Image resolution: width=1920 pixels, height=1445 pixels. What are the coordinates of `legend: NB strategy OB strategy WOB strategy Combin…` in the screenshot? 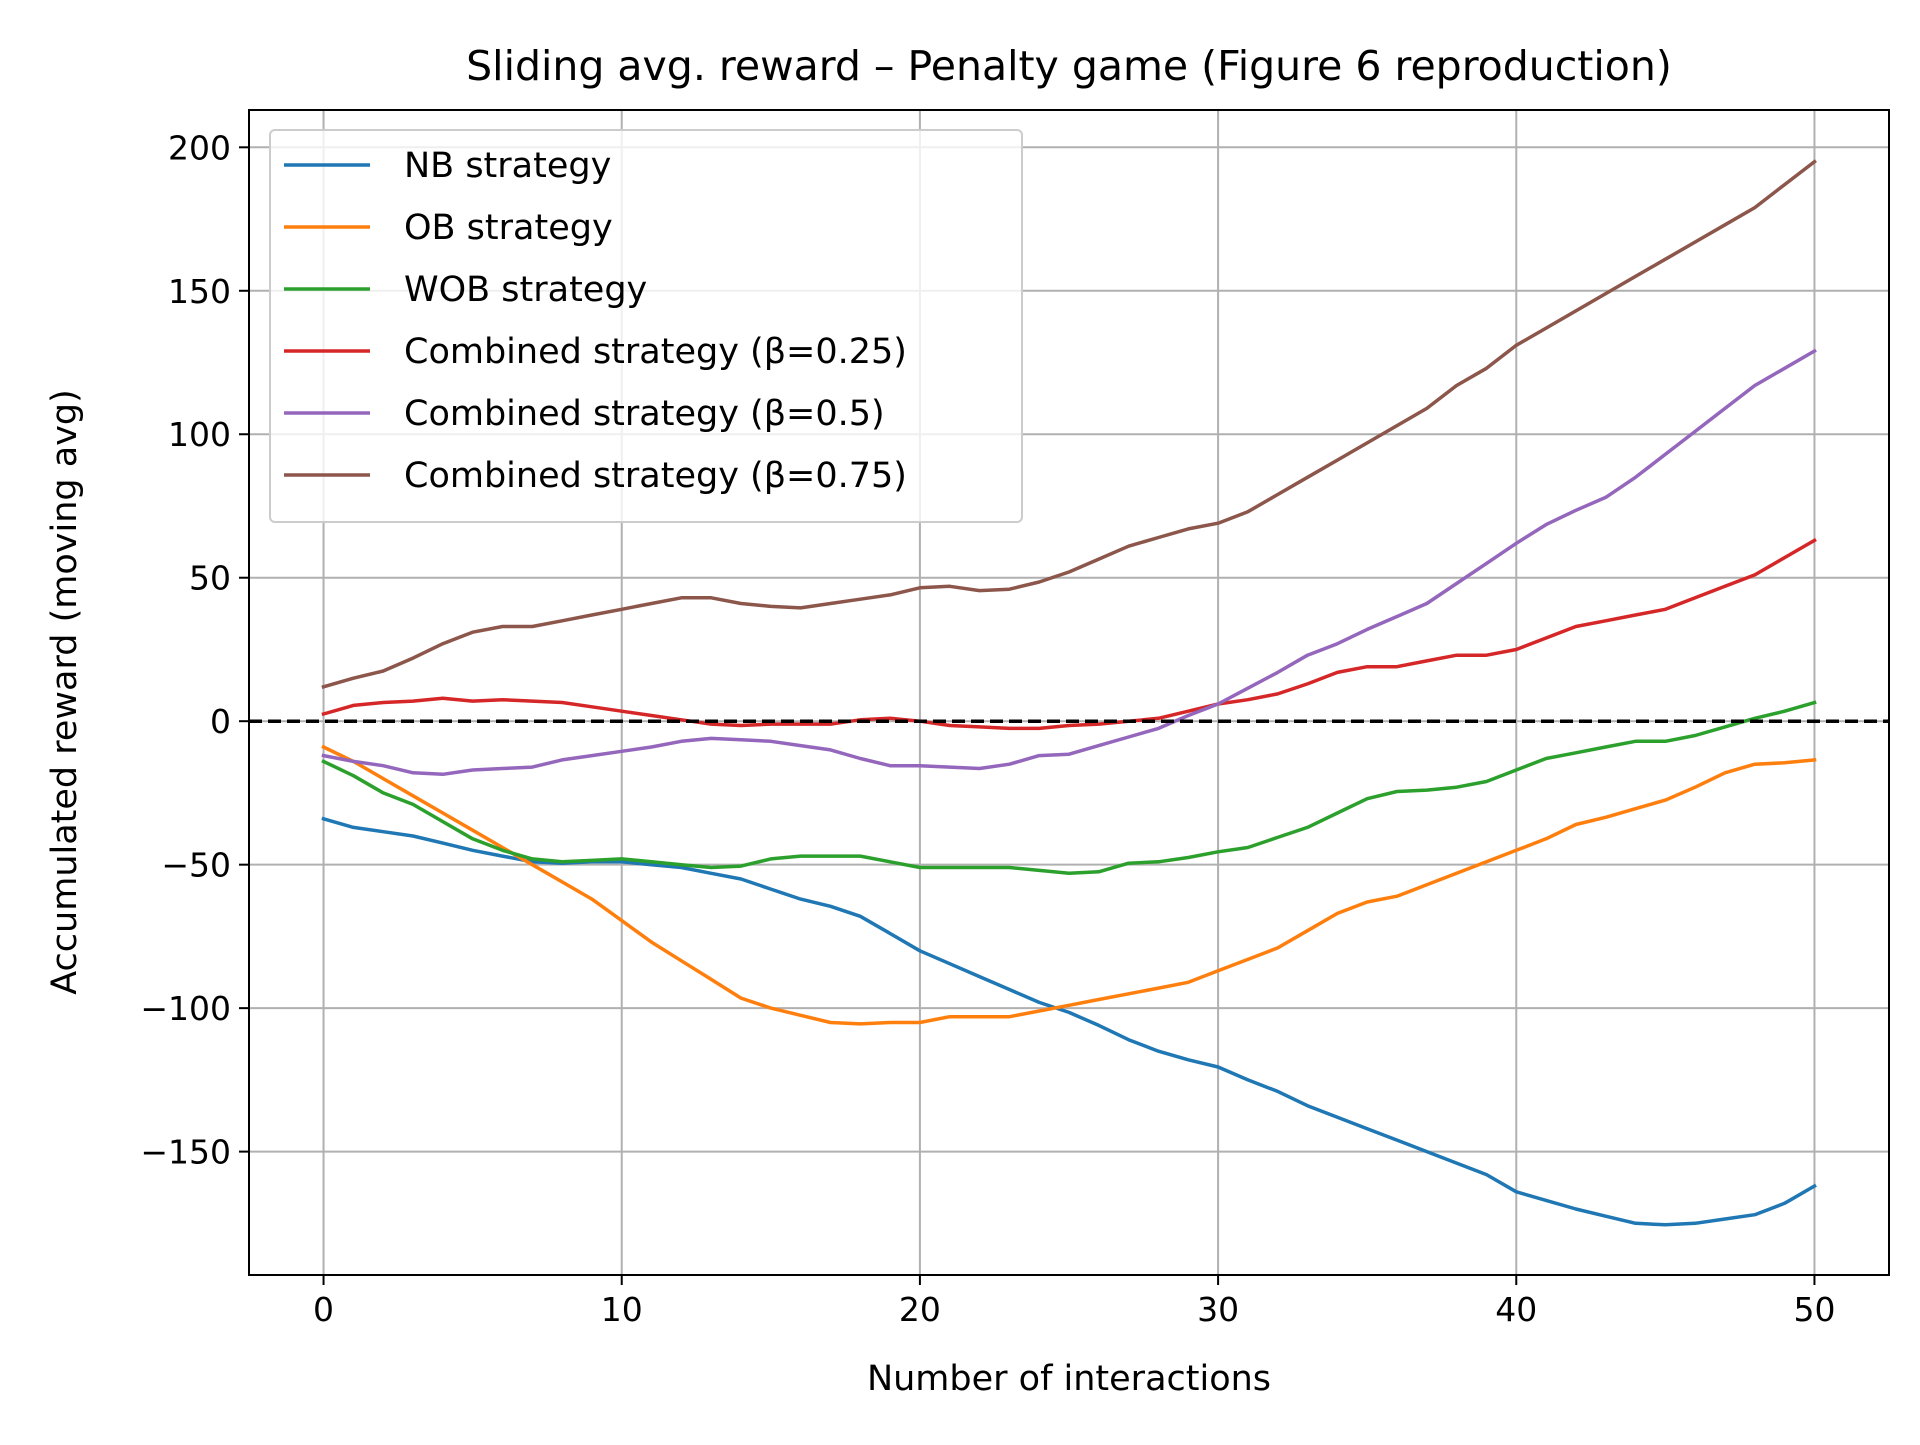 It's located at (646, 326).